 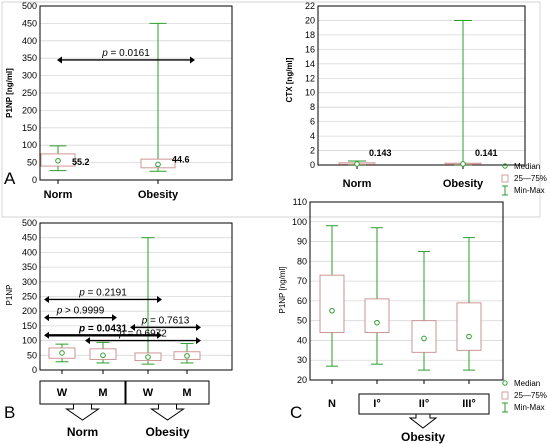 I want to click on median-value-label: 0.141, so click(x=486, y=153).